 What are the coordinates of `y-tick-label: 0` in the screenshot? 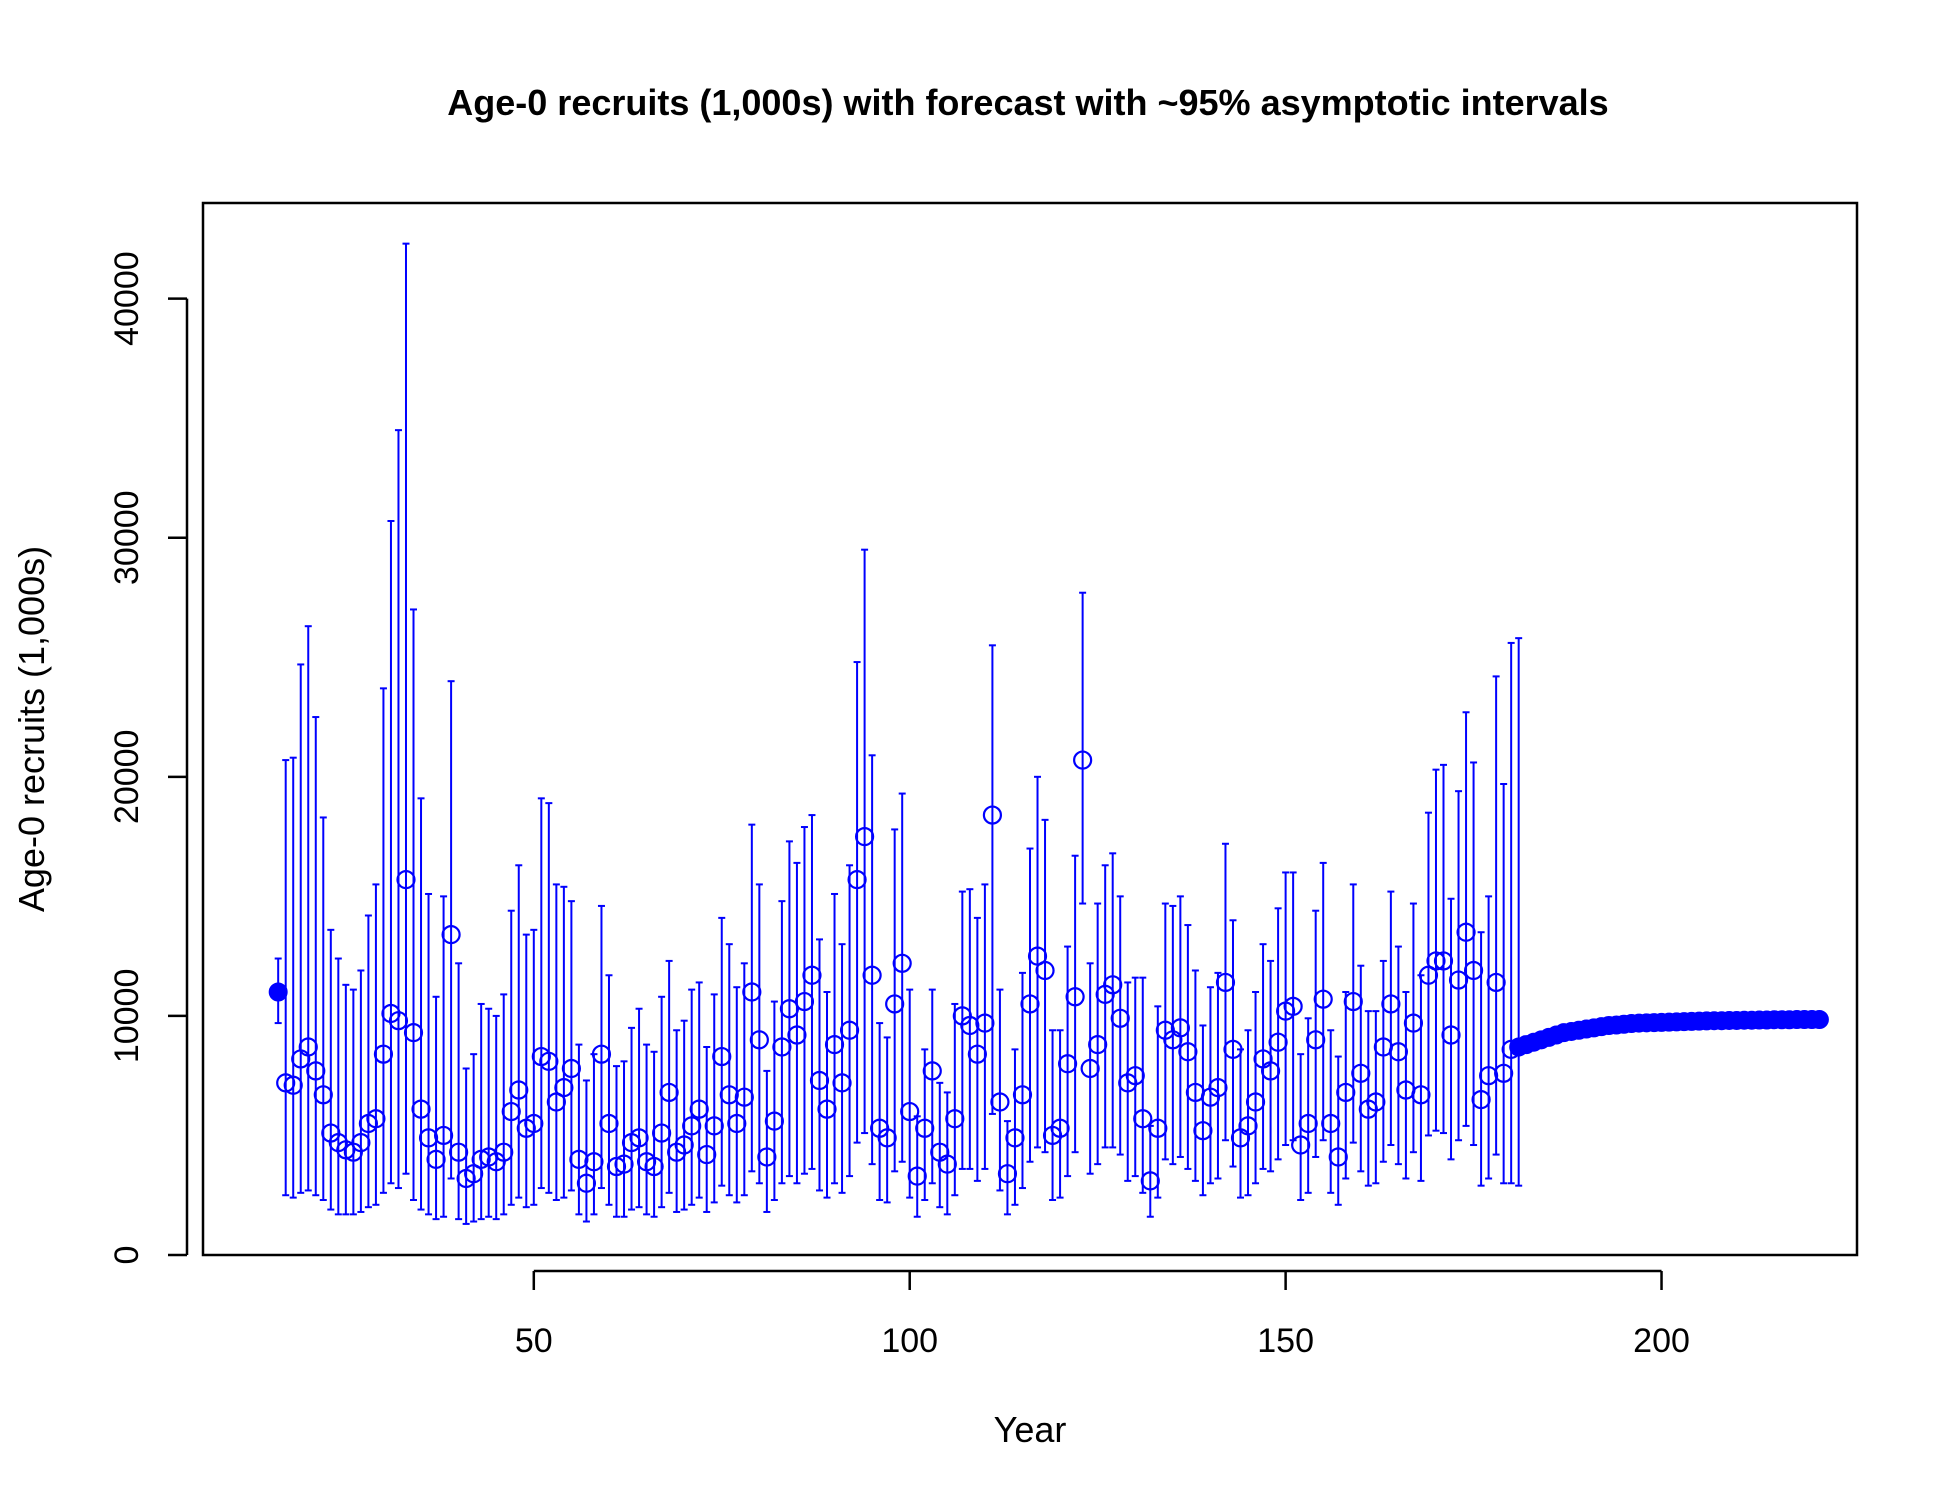 It's located at (127, 1255).